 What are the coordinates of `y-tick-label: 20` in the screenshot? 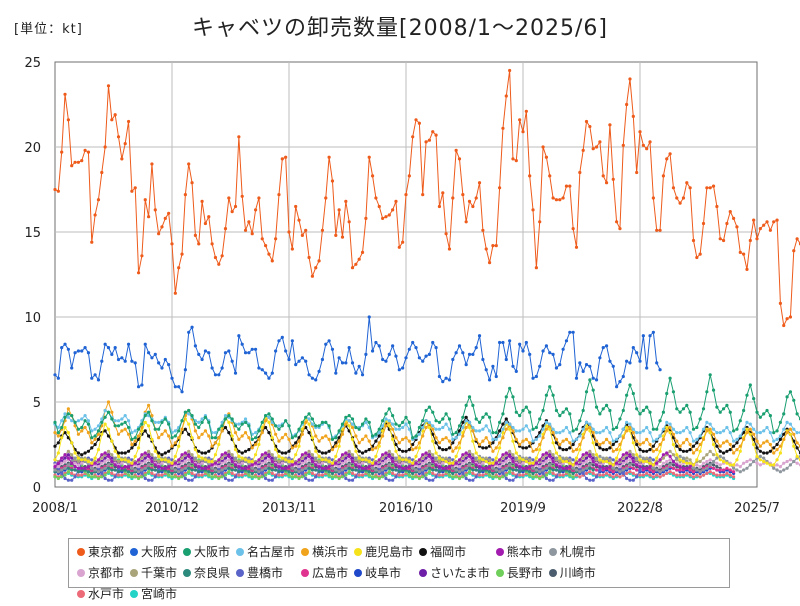 It's located at (32, 148).